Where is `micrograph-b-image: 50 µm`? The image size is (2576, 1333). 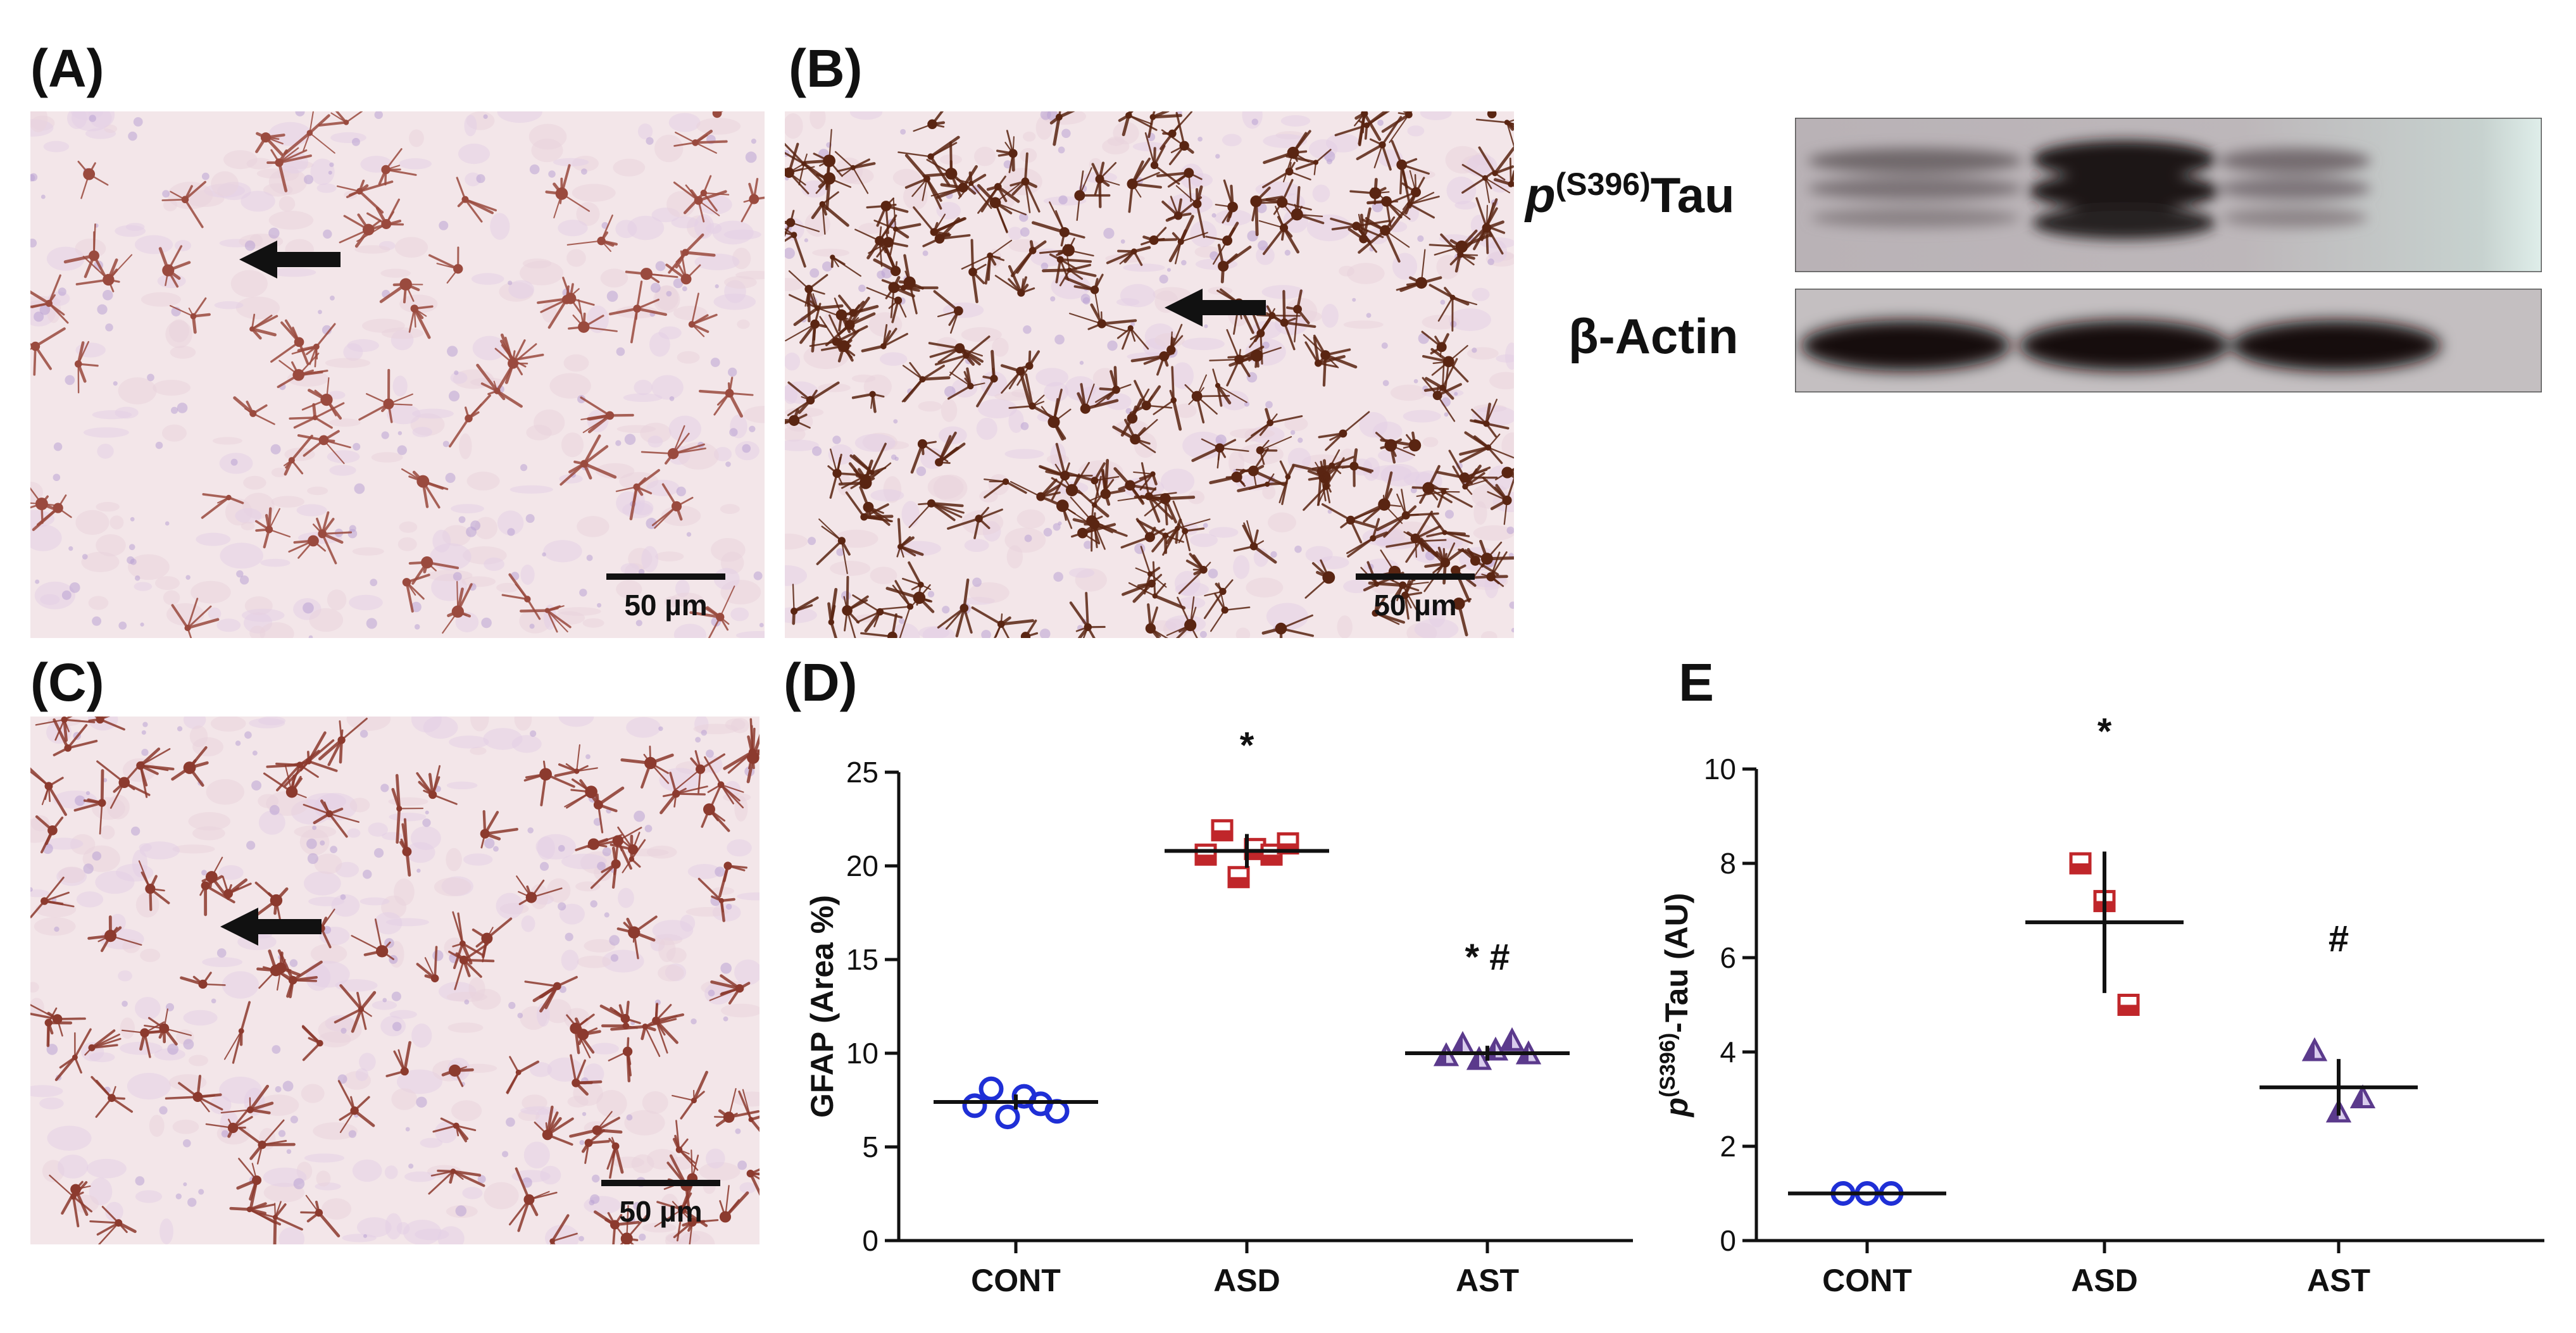 micrograph-b-image: 50 µm is located at coordinates (1149, 374).